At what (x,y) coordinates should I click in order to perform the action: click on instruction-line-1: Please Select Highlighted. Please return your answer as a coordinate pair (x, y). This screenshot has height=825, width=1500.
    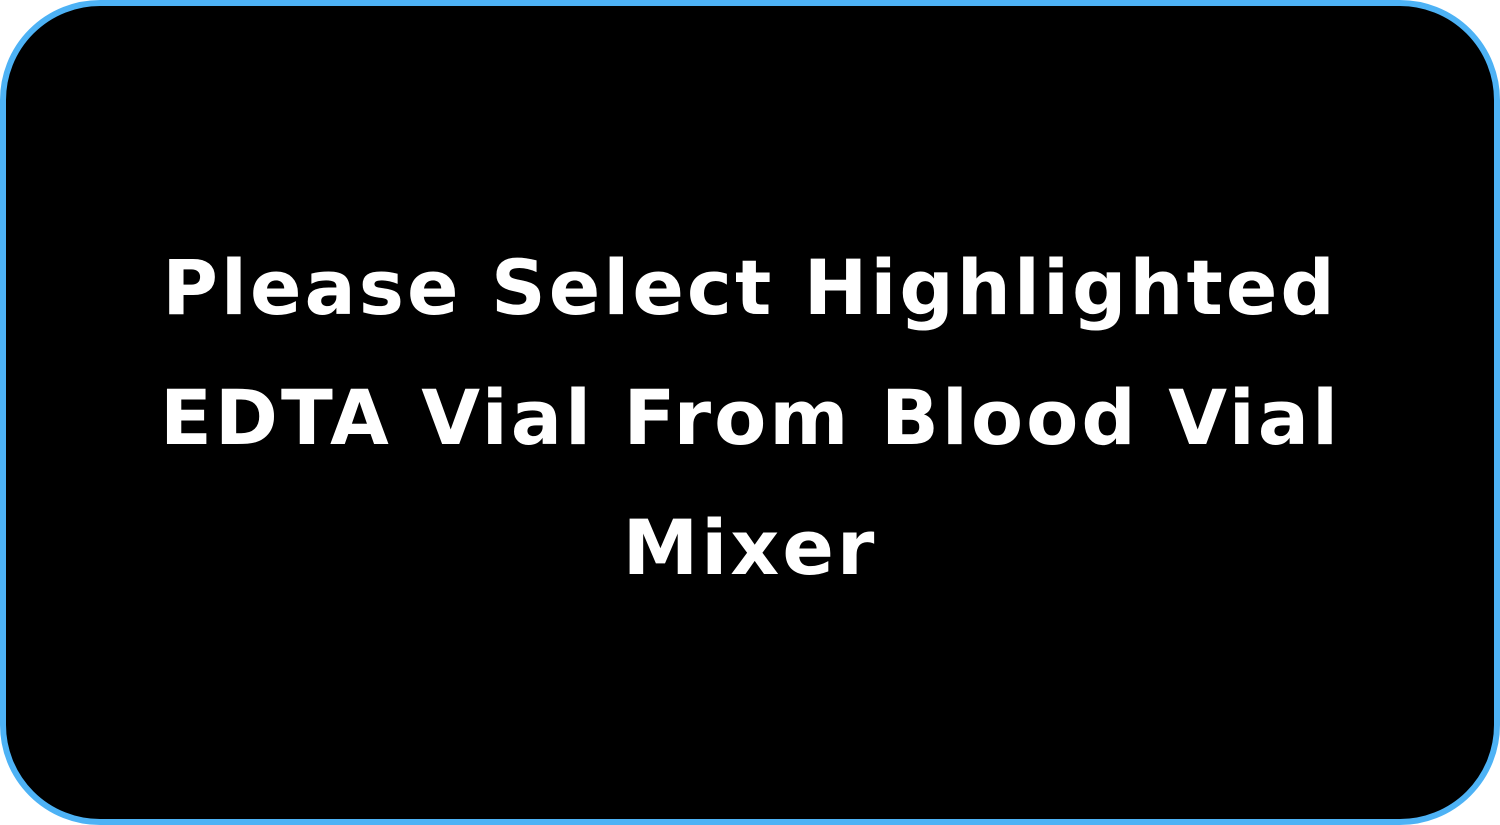
    Looking at the image, I should click on (750, 287).